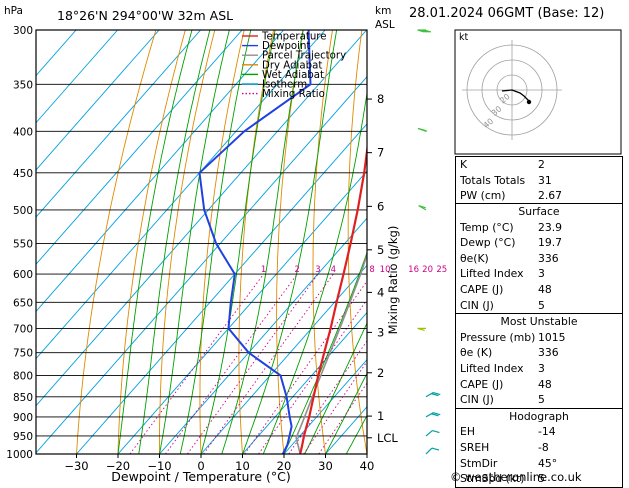 This screenshot has height=488, width=629. I want to click on surface-row: Temp (°C)23.9, so click(539, 228).